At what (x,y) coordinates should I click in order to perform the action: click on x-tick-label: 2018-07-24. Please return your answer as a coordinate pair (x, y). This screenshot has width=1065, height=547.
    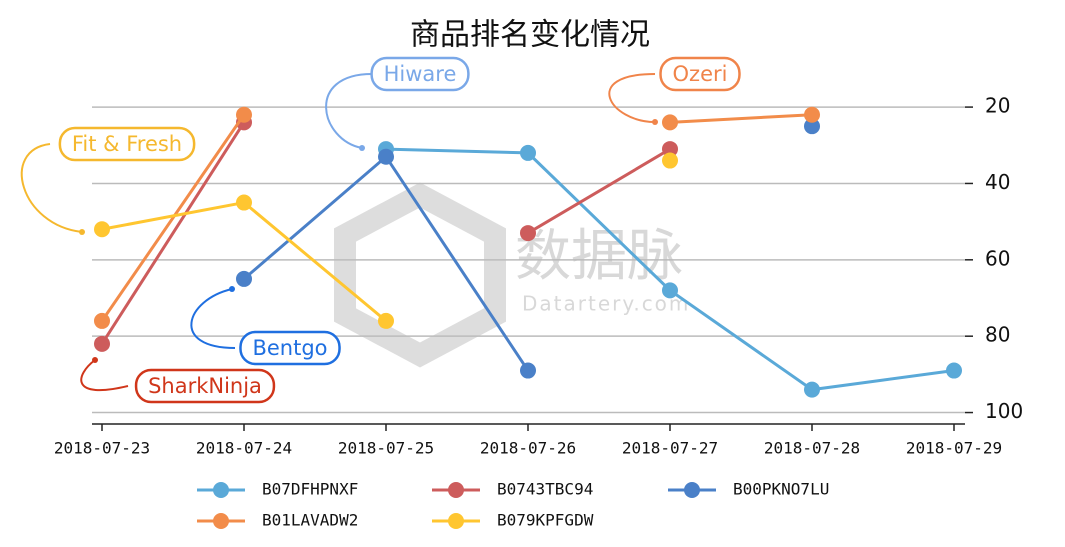
    Looking at the image, I should click on (244, 448).